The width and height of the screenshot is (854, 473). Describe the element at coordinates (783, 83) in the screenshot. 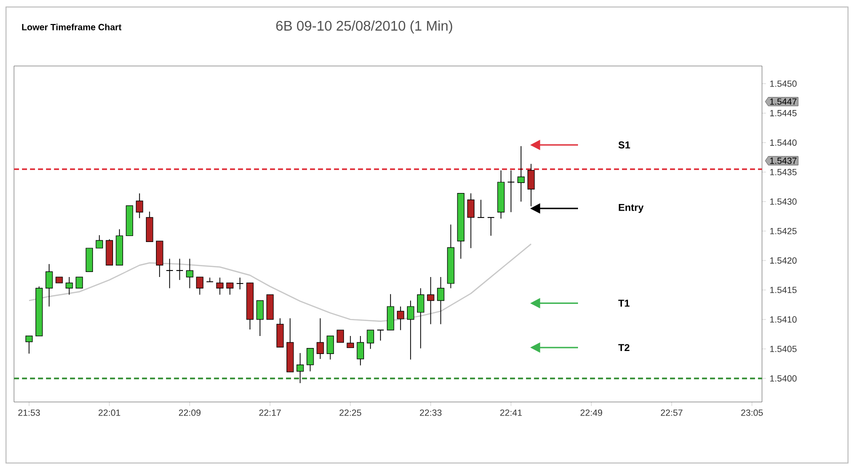

I see `y-tick-label: 1.5450` at that location.